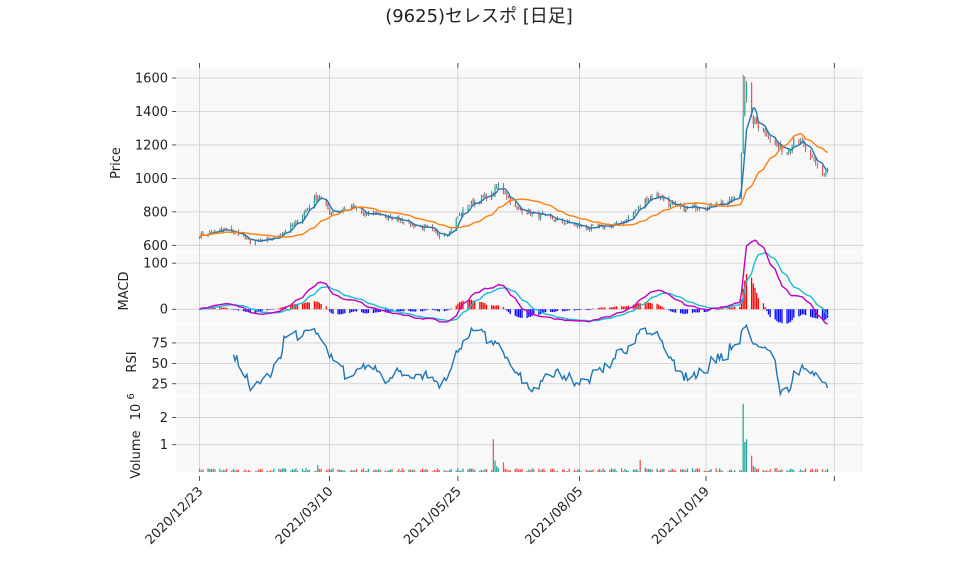 The height and width of the screenshot is (575, 958). I want to click on ylabel-volume-exp: 6, so click(131, 396).